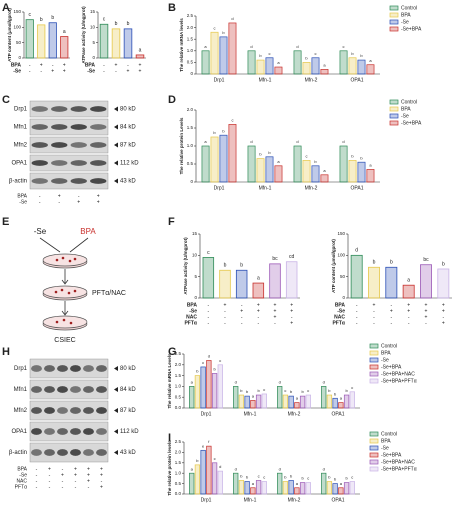 The image size is (463, 514). I want to click on size-label: 43 kD, so click(128, 453).